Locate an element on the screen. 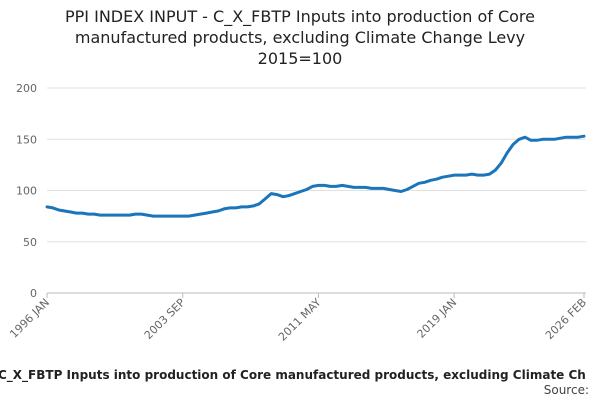 The width and height of the screenshot is (600, 400). x-tick-label: 2003 SEP is located at coordinates (165, 319).